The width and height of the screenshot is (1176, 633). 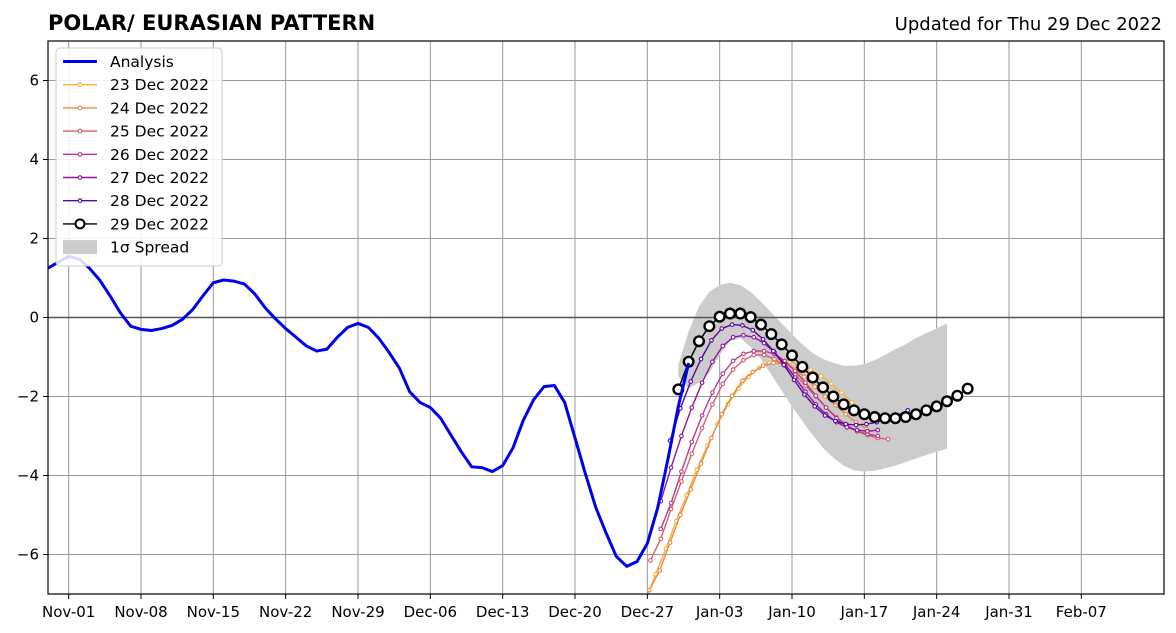 What do you see at coordinates (28, 555) in the screenshot?
I see `y-tick-label: −6` at bounding box center [28, 555].